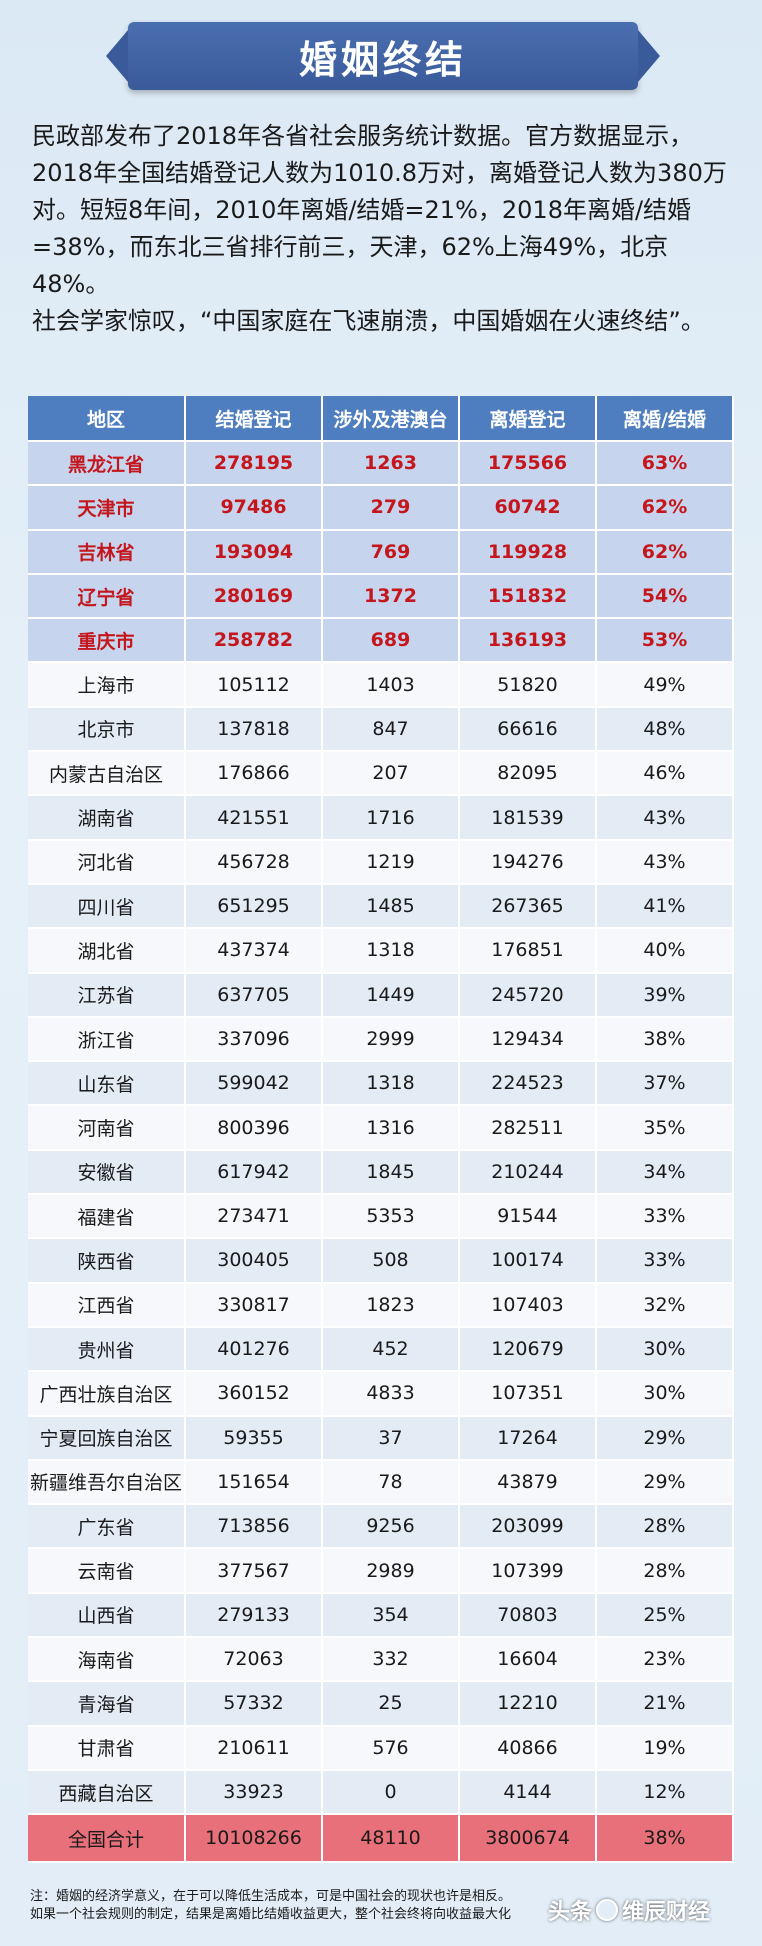 This screenshot has height=1946, width=762. I want to click on table-row: 江苏省 637705 1449 245720 39%, so click(381, 995).